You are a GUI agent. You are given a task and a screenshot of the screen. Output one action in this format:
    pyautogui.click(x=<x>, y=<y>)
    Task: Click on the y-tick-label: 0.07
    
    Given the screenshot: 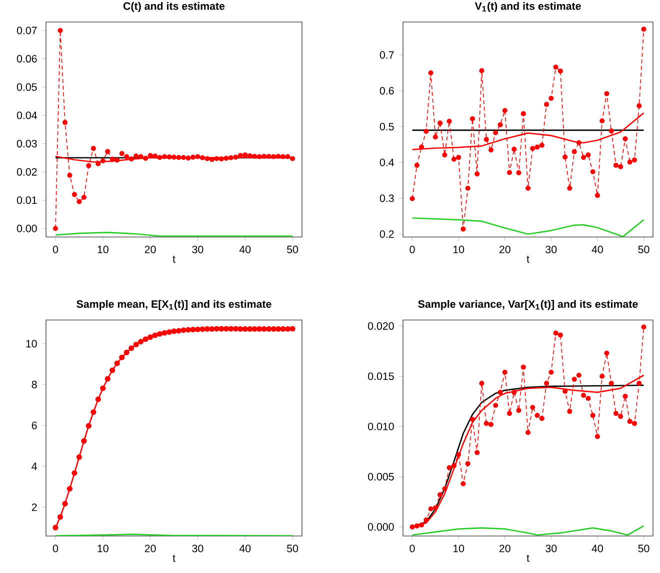 What is the action you would take?
    pyautogui.click(x=26, y=30)
    